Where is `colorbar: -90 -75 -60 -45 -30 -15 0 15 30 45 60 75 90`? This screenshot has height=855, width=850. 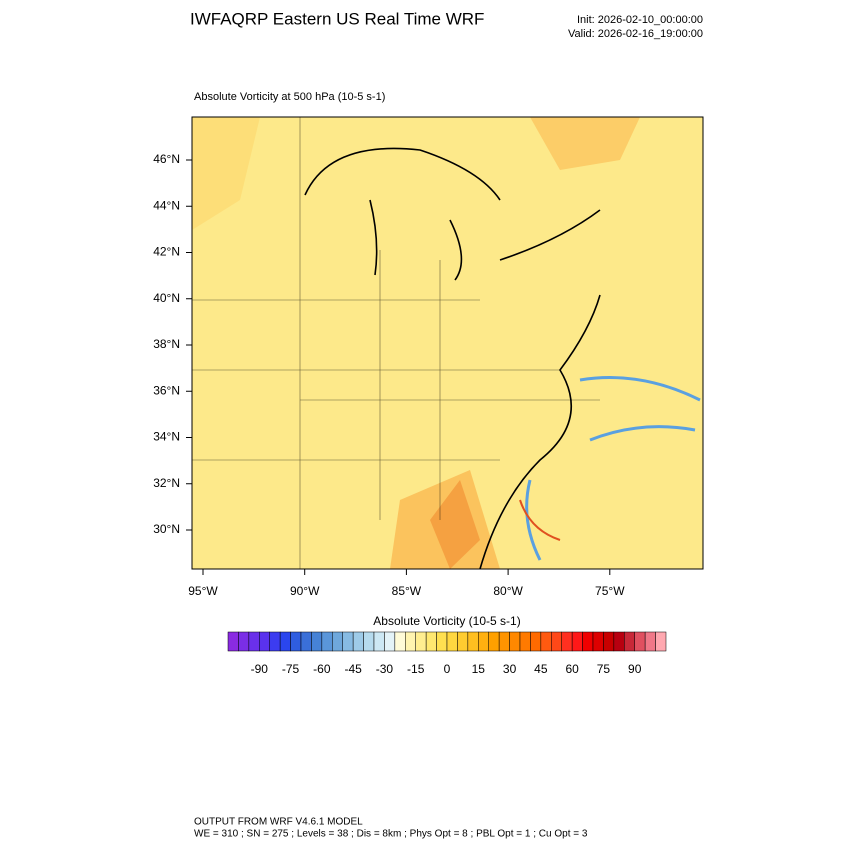 colorbar: -90 -75 -60 -45 -30 -15 0 15 30 45 60 75 90 is located at coordinates (447, 653).